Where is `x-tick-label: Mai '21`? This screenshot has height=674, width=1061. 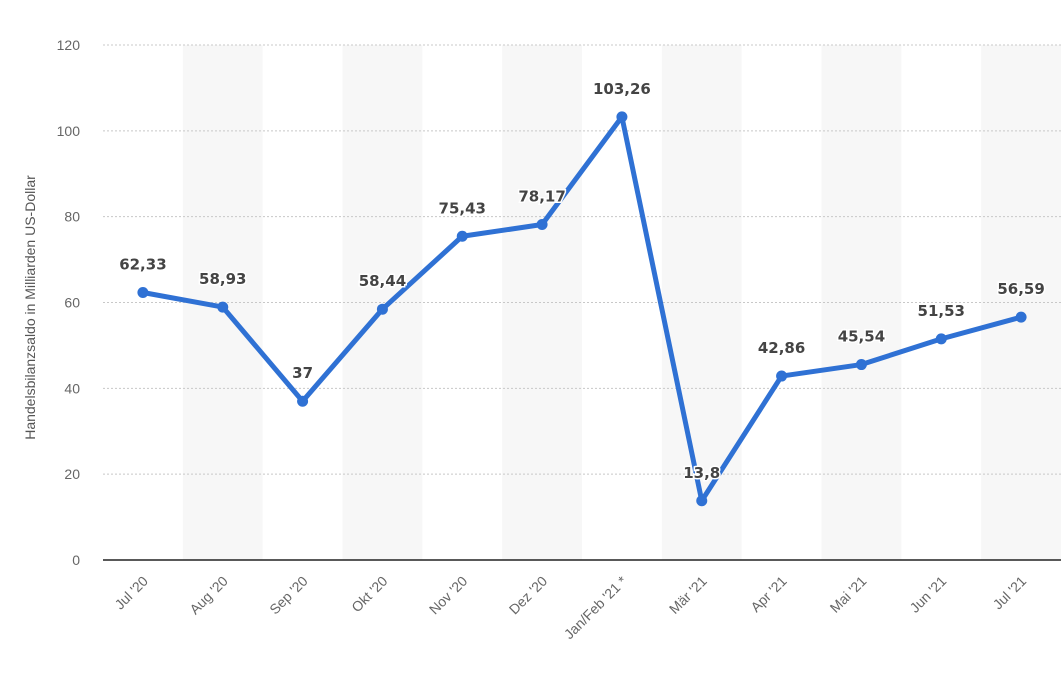 x-tick-label: Mai '21 is located at coordinates (848, 594).